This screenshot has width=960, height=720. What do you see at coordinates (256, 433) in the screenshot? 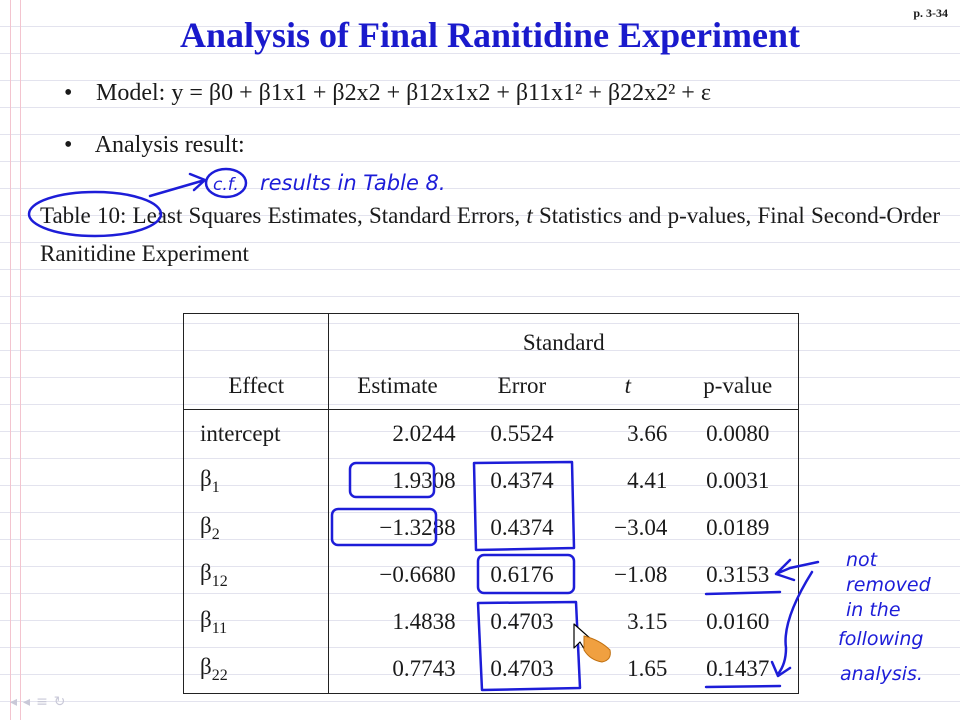
I see `effect-cell: intercept` at bounding box center [256, 433].